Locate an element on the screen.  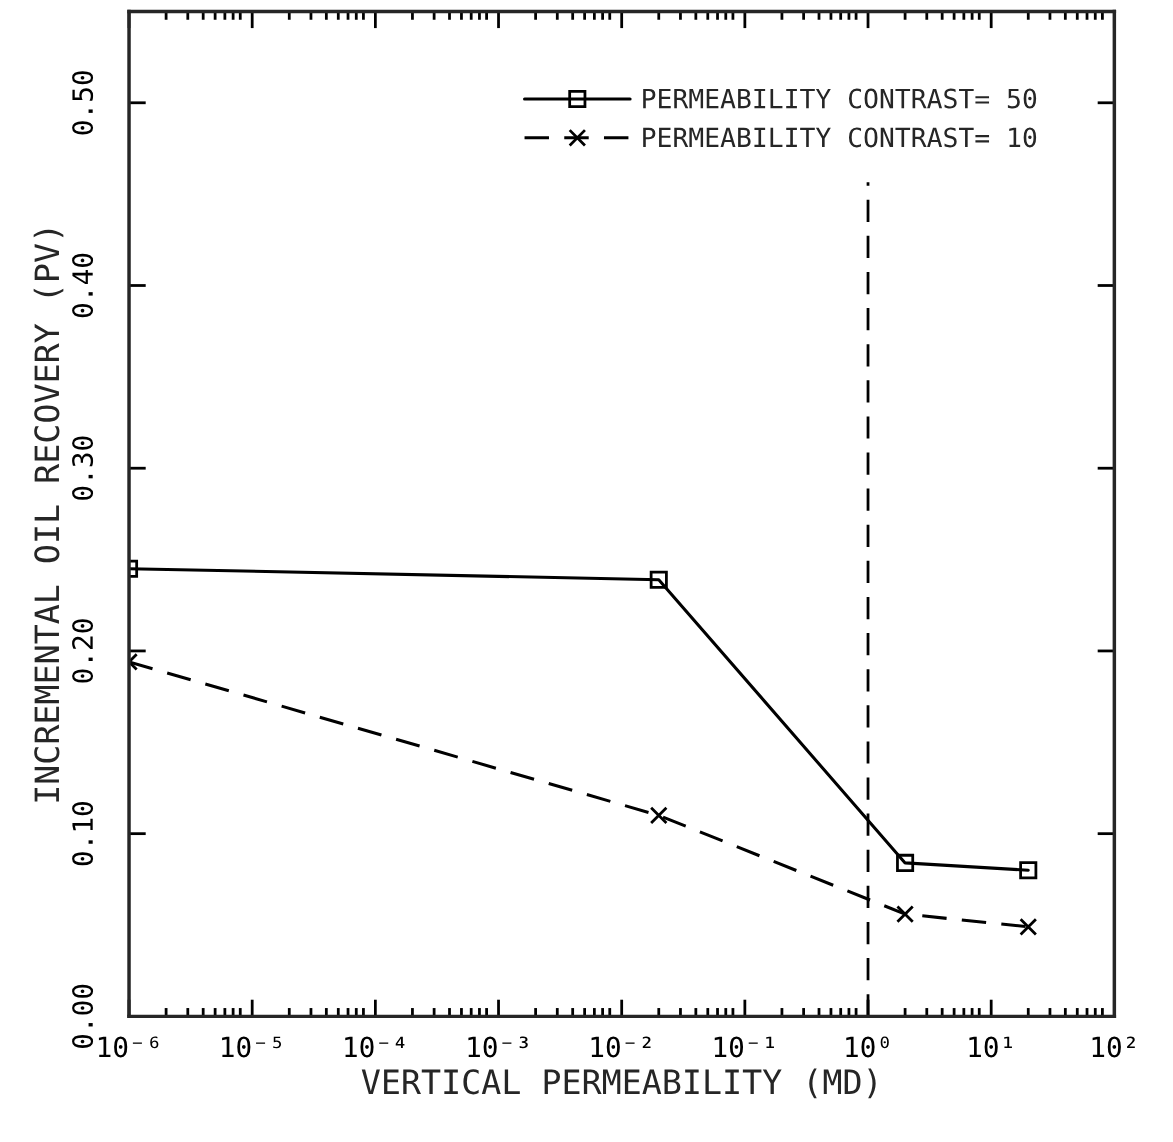
y-axis-title: INCREMENTAL OIL RECOVERY (PV) is located at coordinates (48, 515).